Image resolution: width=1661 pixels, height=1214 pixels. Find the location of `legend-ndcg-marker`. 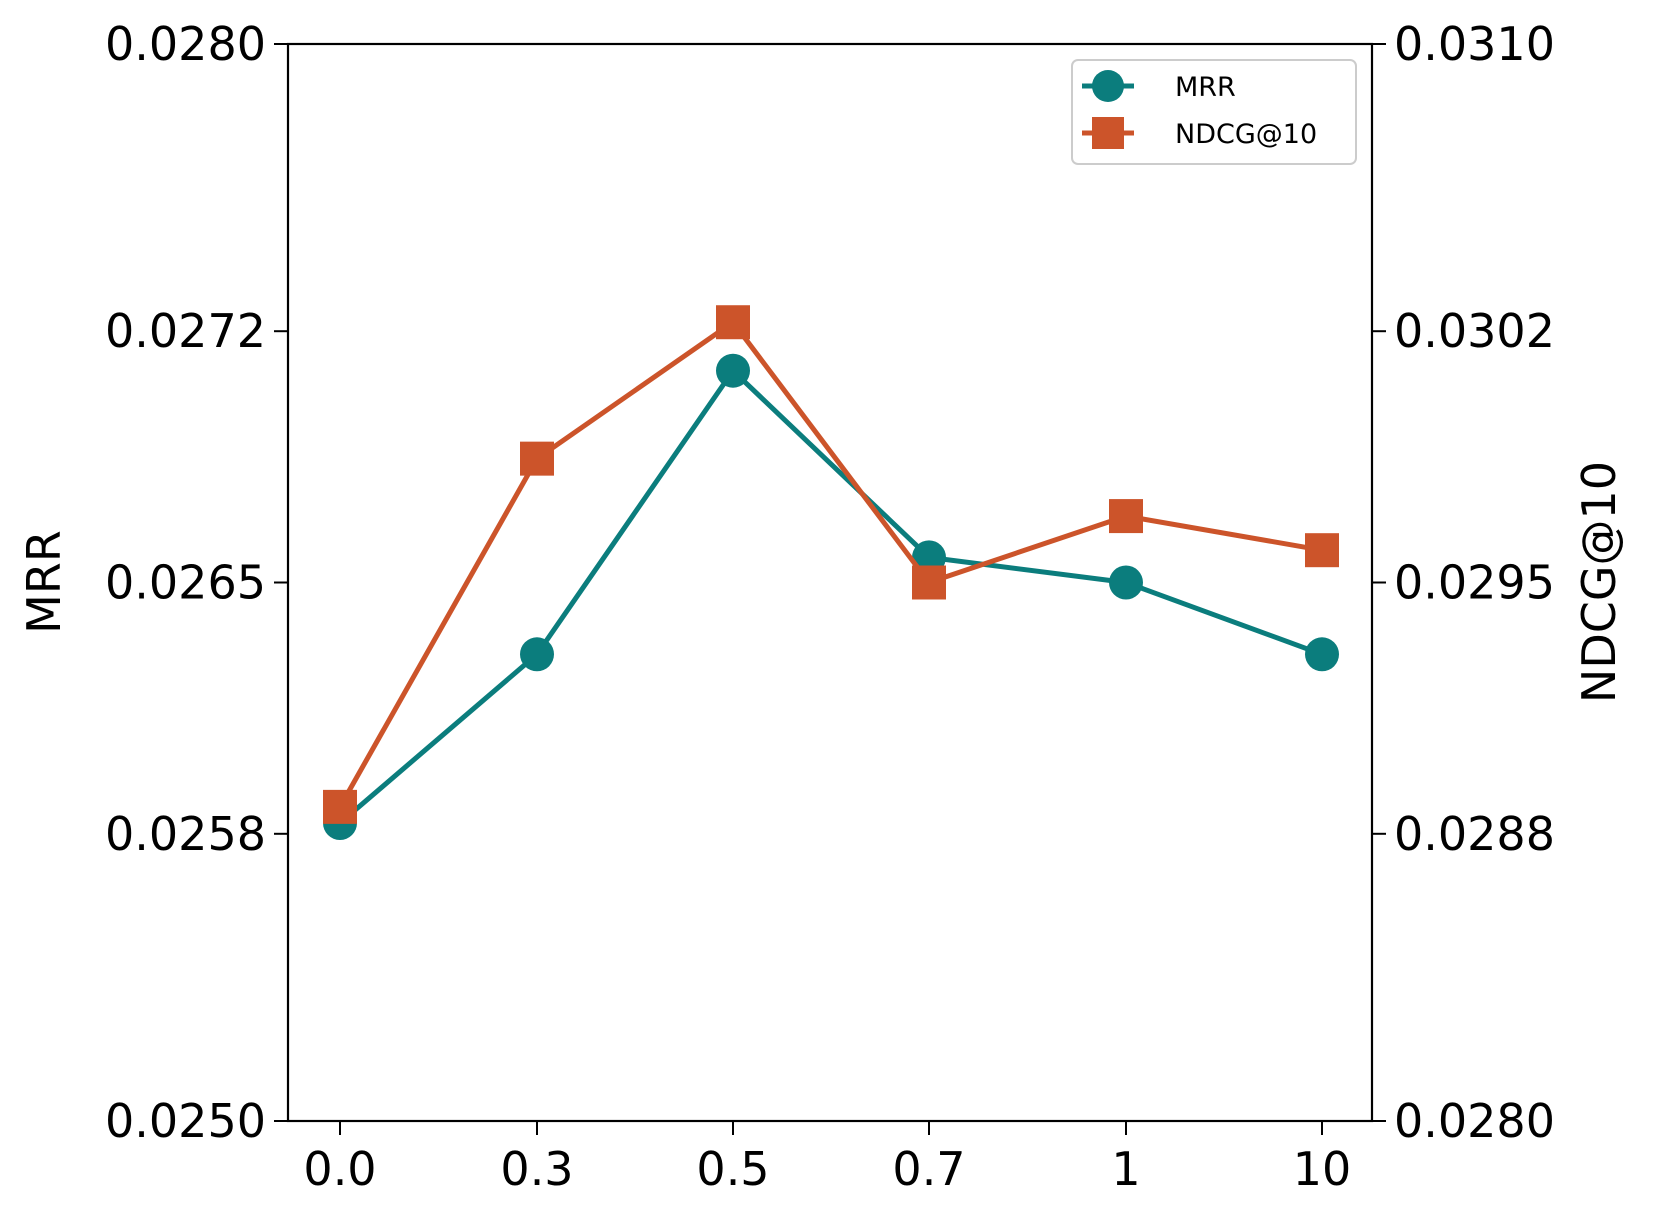

legend-ndcg-marker is located at coordinates (1108, 133).